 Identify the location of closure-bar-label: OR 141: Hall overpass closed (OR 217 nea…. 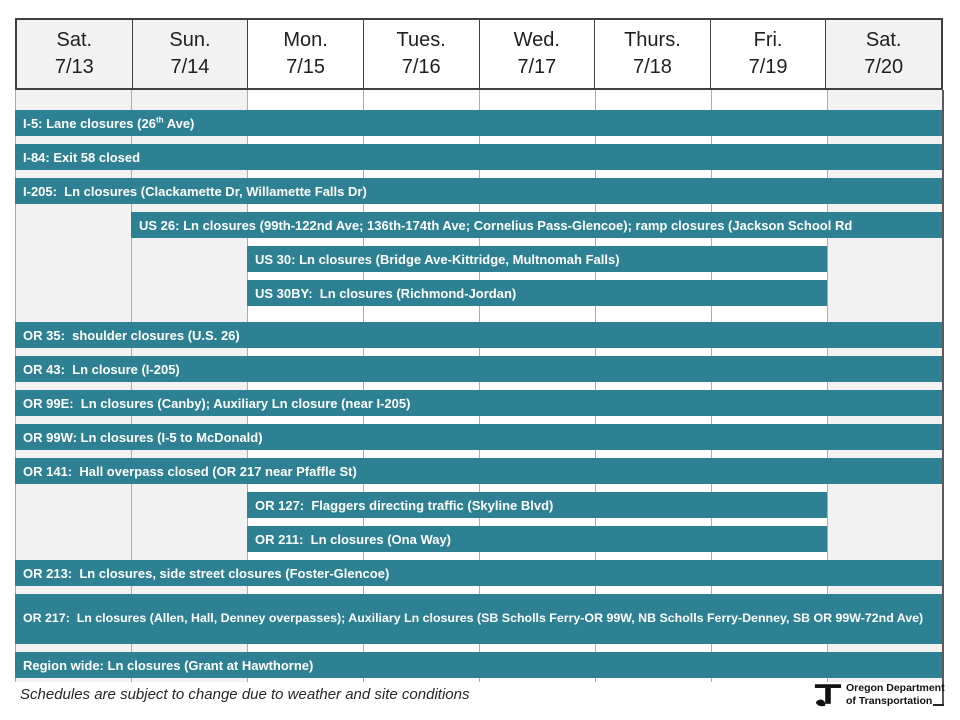
(190, 471).